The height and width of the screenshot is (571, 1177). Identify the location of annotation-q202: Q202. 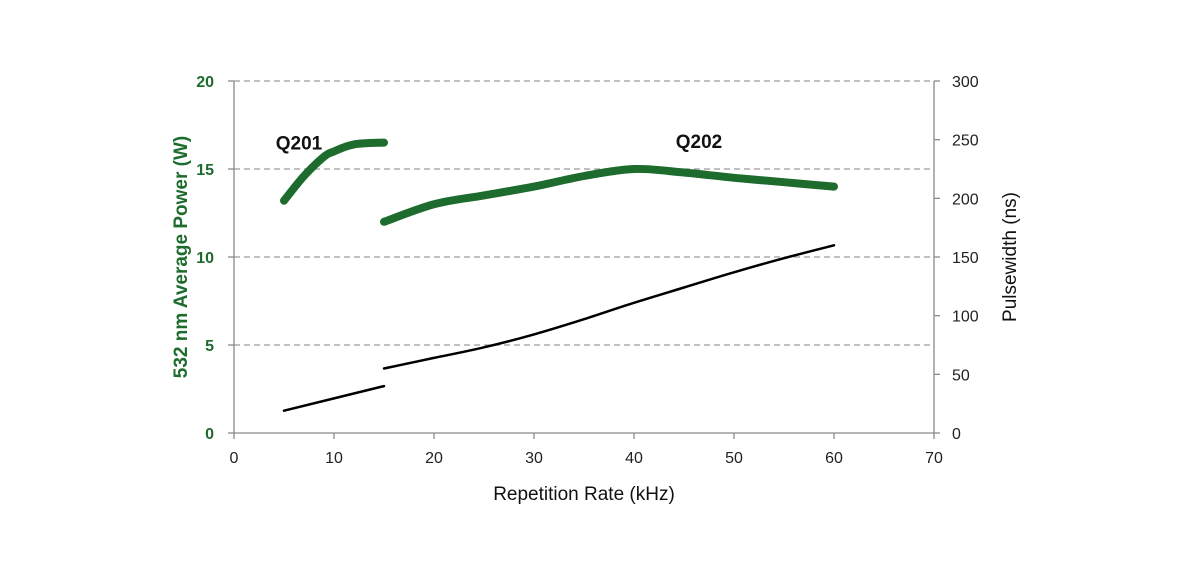
(699, 142).